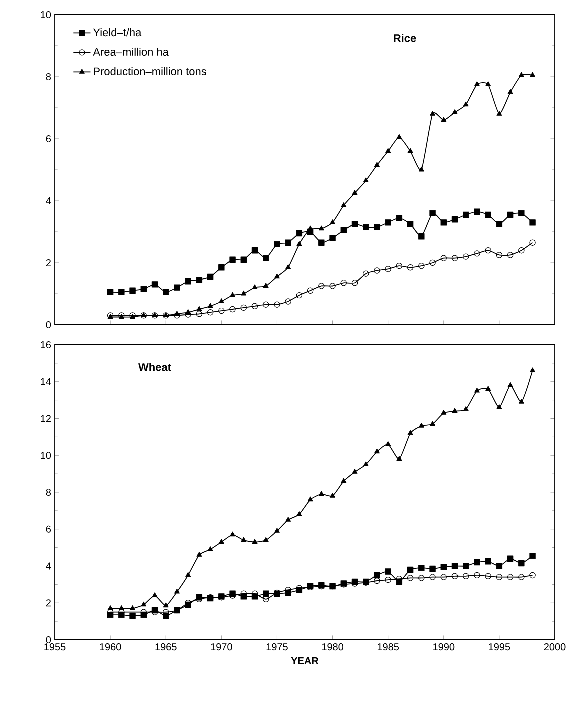  Describe the element at coordinates (555, 647) in the screenshot. I see `x-tick-label: 2000` at that location.